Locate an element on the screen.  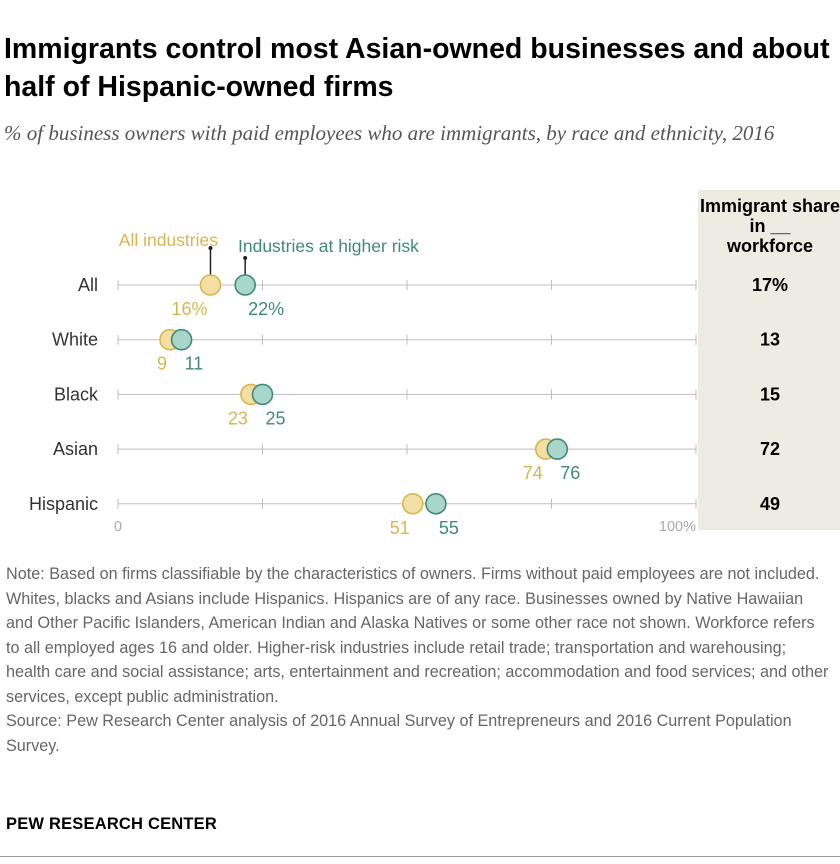
axis-label-max: 100% is located at coordinates (677, 527).